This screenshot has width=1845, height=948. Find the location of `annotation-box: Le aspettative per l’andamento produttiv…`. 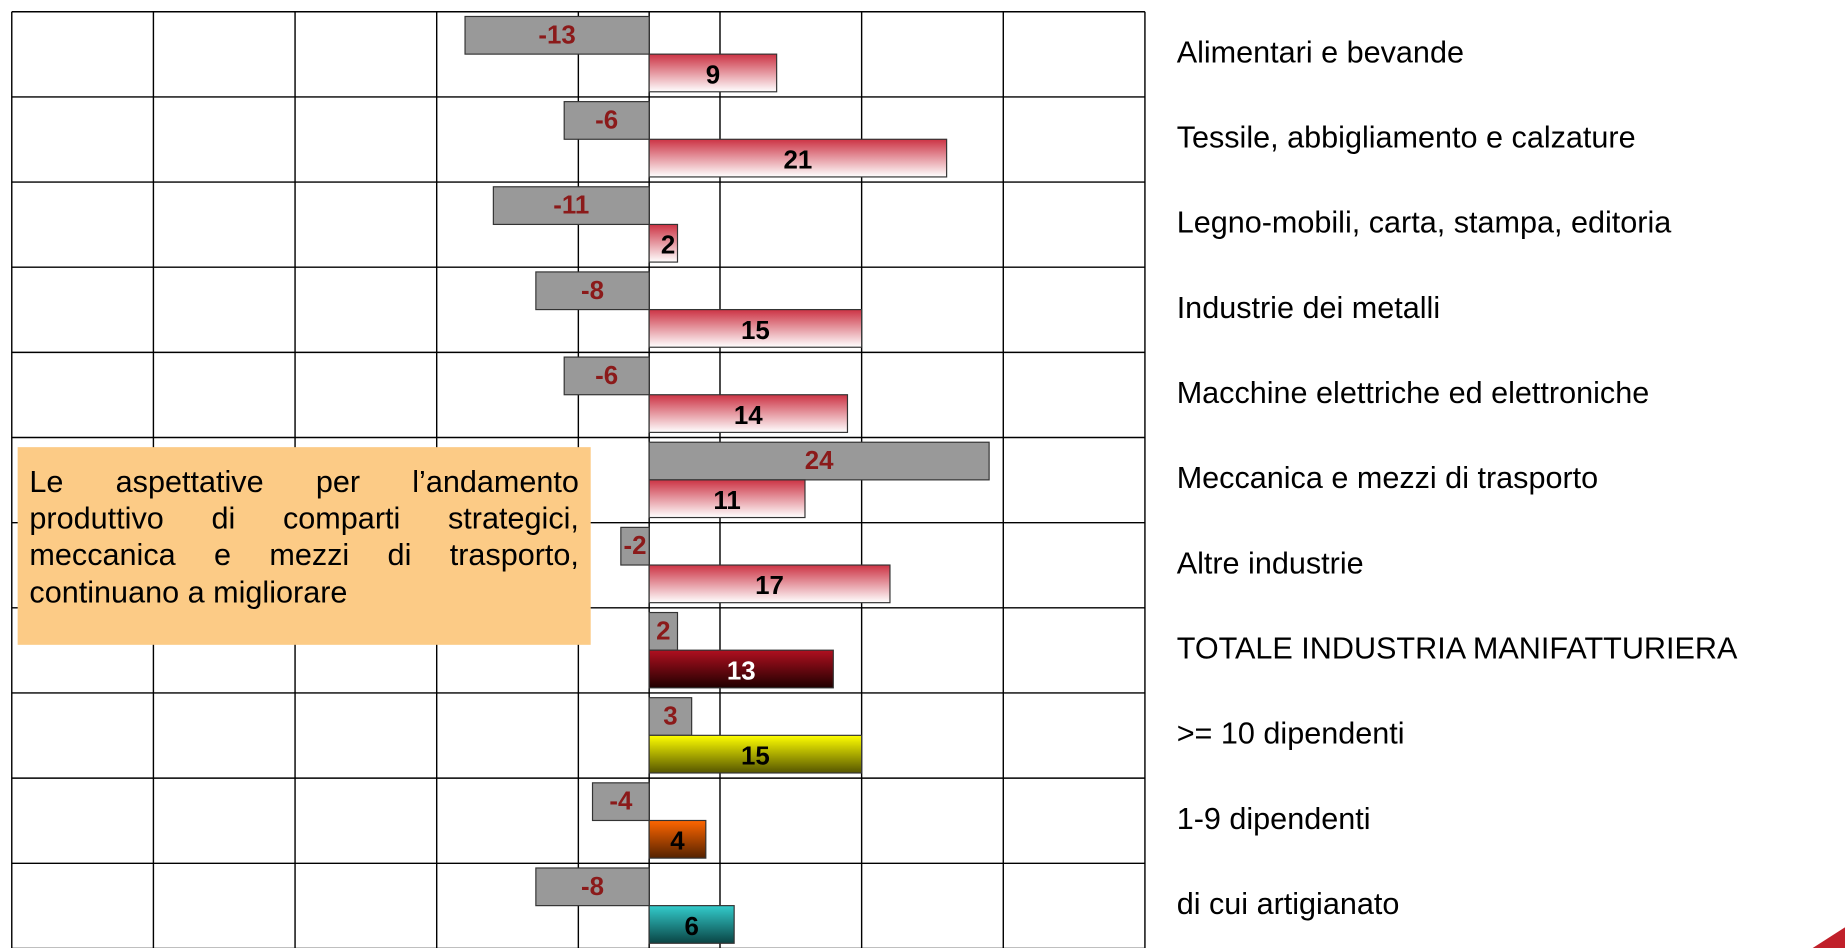

annotation-box: Le aspettative per l’andamento produttiv… is located at coordinates (304, 546).